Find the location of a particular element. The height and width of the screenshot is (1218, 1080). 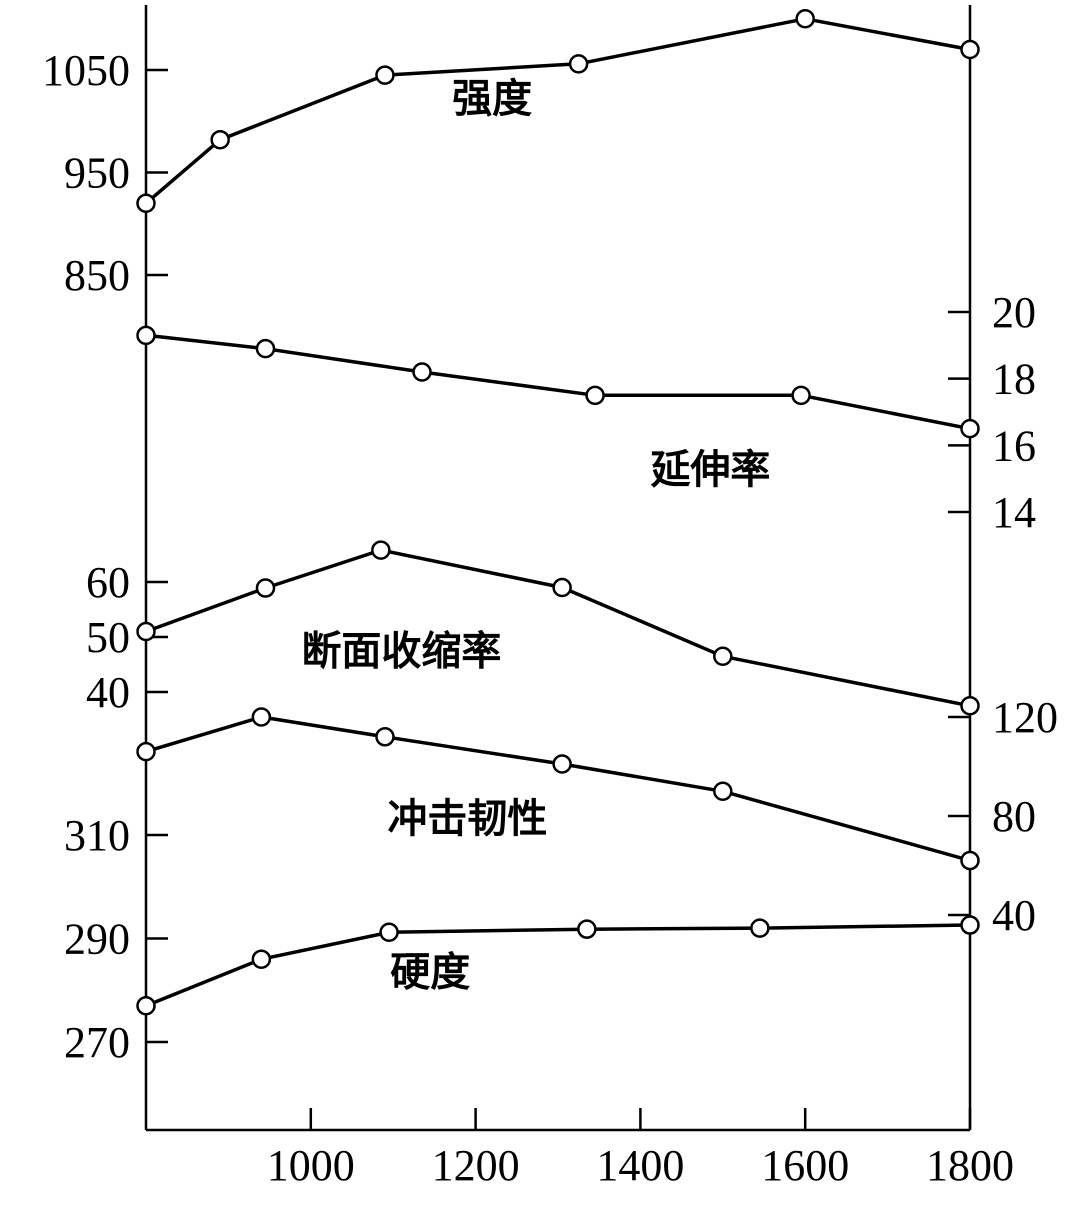

series-label: 断面收缩率 is located at coordinates (401, 652).